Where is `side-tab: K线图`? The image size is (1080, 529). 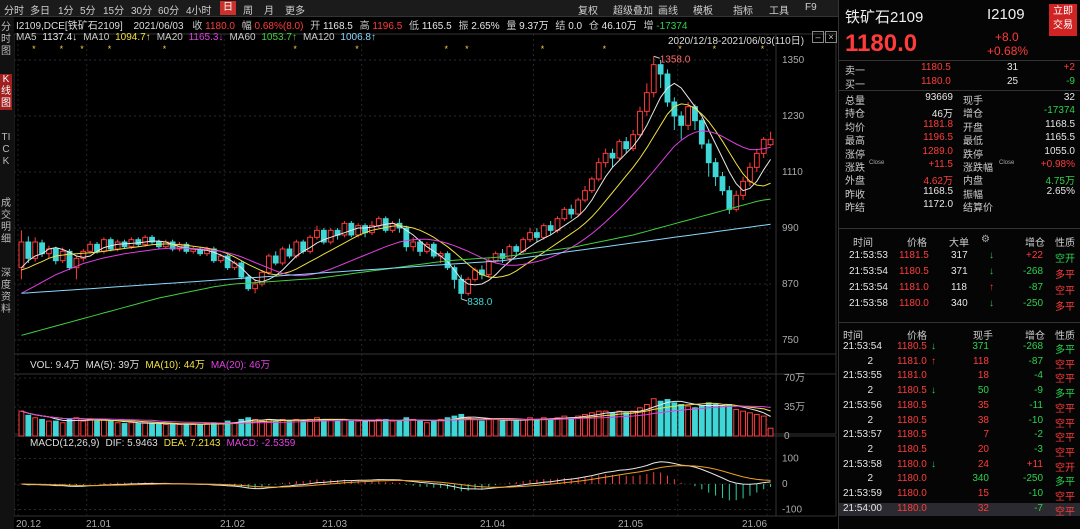 side-tab: K线图 is located at coordinates (6, 92).